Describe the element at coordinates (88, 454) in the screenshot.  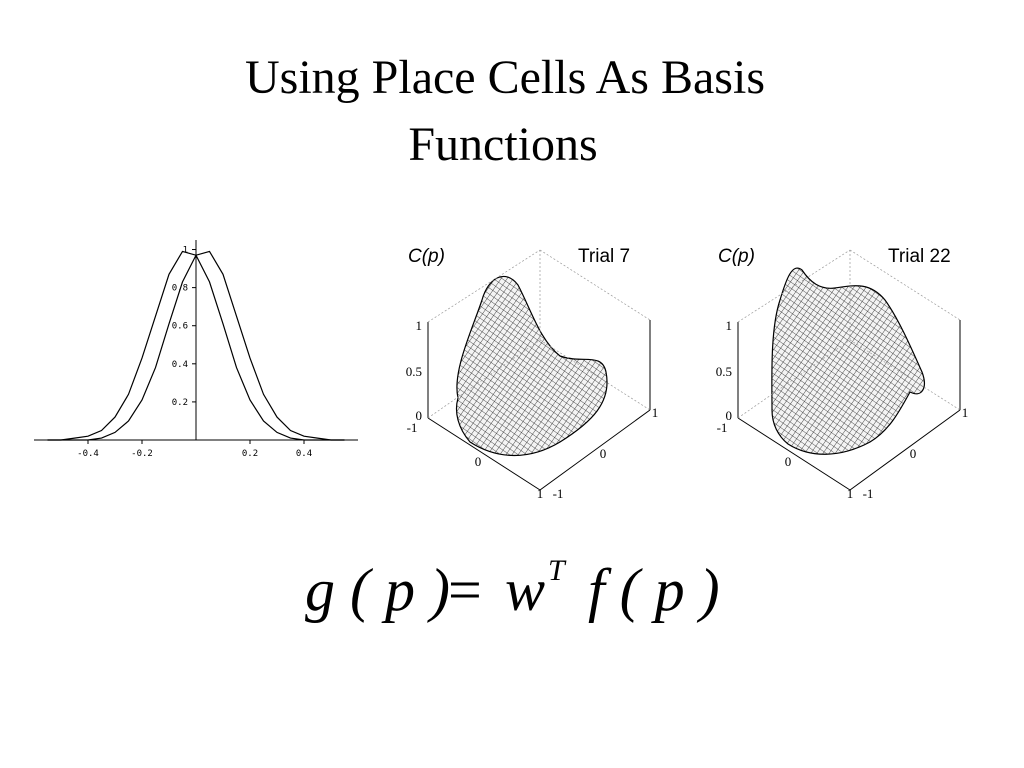
I see `x-tick-label: -0.4` at that location.